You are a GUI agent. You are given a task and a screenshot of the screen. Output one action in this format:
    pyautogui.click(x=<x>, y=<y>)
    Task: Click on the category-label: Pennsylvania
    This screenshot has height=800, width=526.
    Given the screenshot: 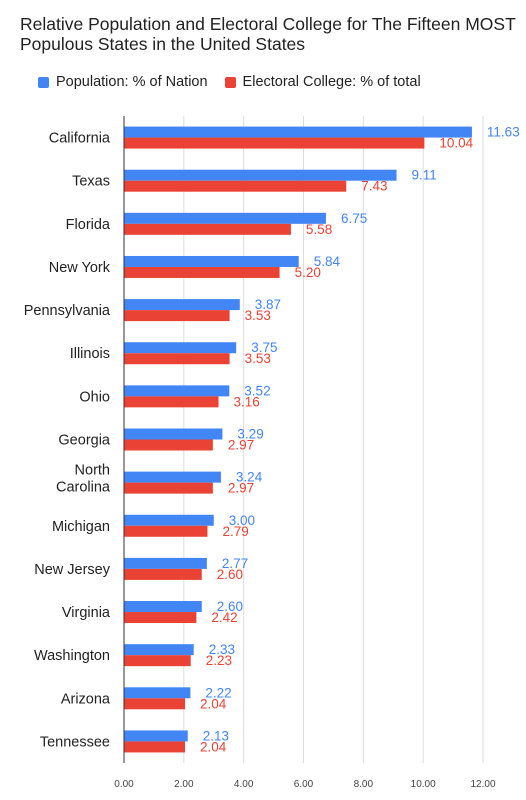 What is the action you would take?
    pyautogui.click(x=67, y=311)
    